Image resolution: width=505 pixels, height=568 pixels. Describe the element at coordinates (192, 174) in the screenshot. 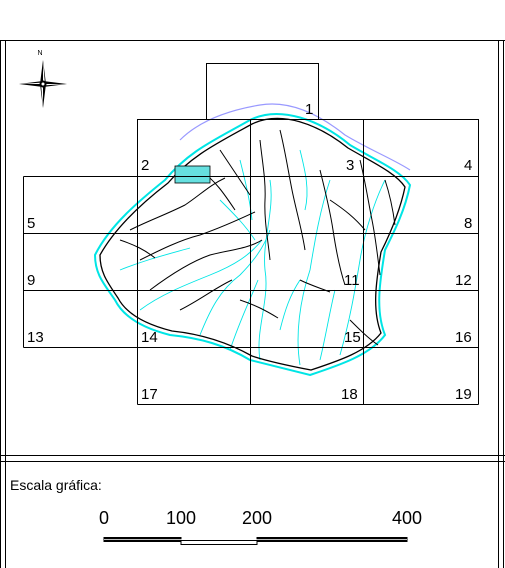

I see `highlight-box` at that location.